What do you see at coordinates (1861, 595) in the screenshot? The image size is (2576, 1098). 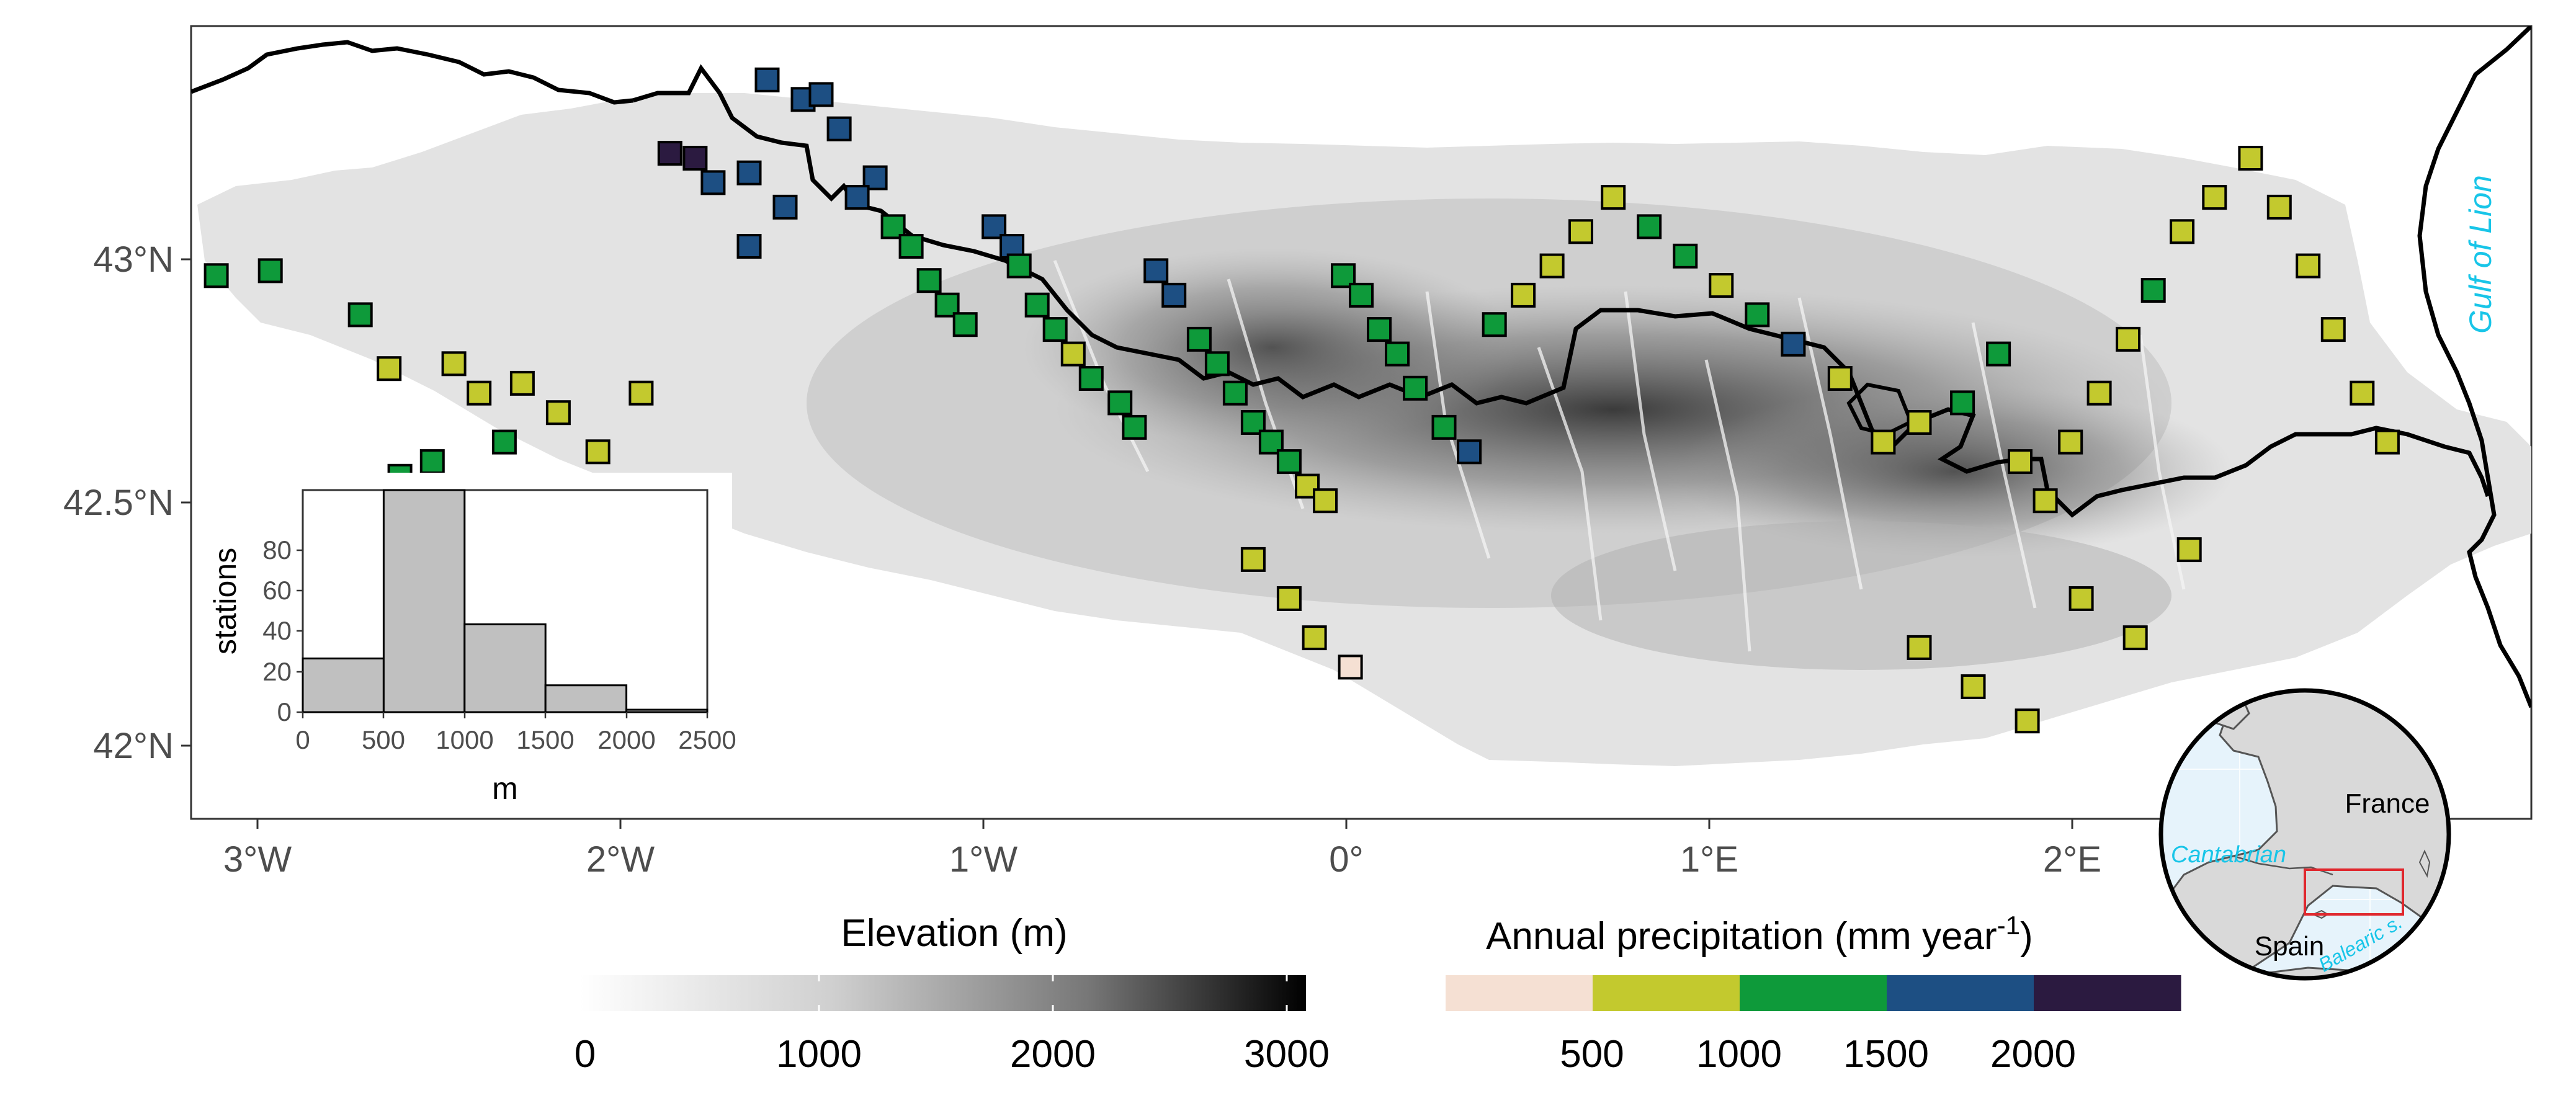 I see `relief-south` at bounding box center [1861, 595].